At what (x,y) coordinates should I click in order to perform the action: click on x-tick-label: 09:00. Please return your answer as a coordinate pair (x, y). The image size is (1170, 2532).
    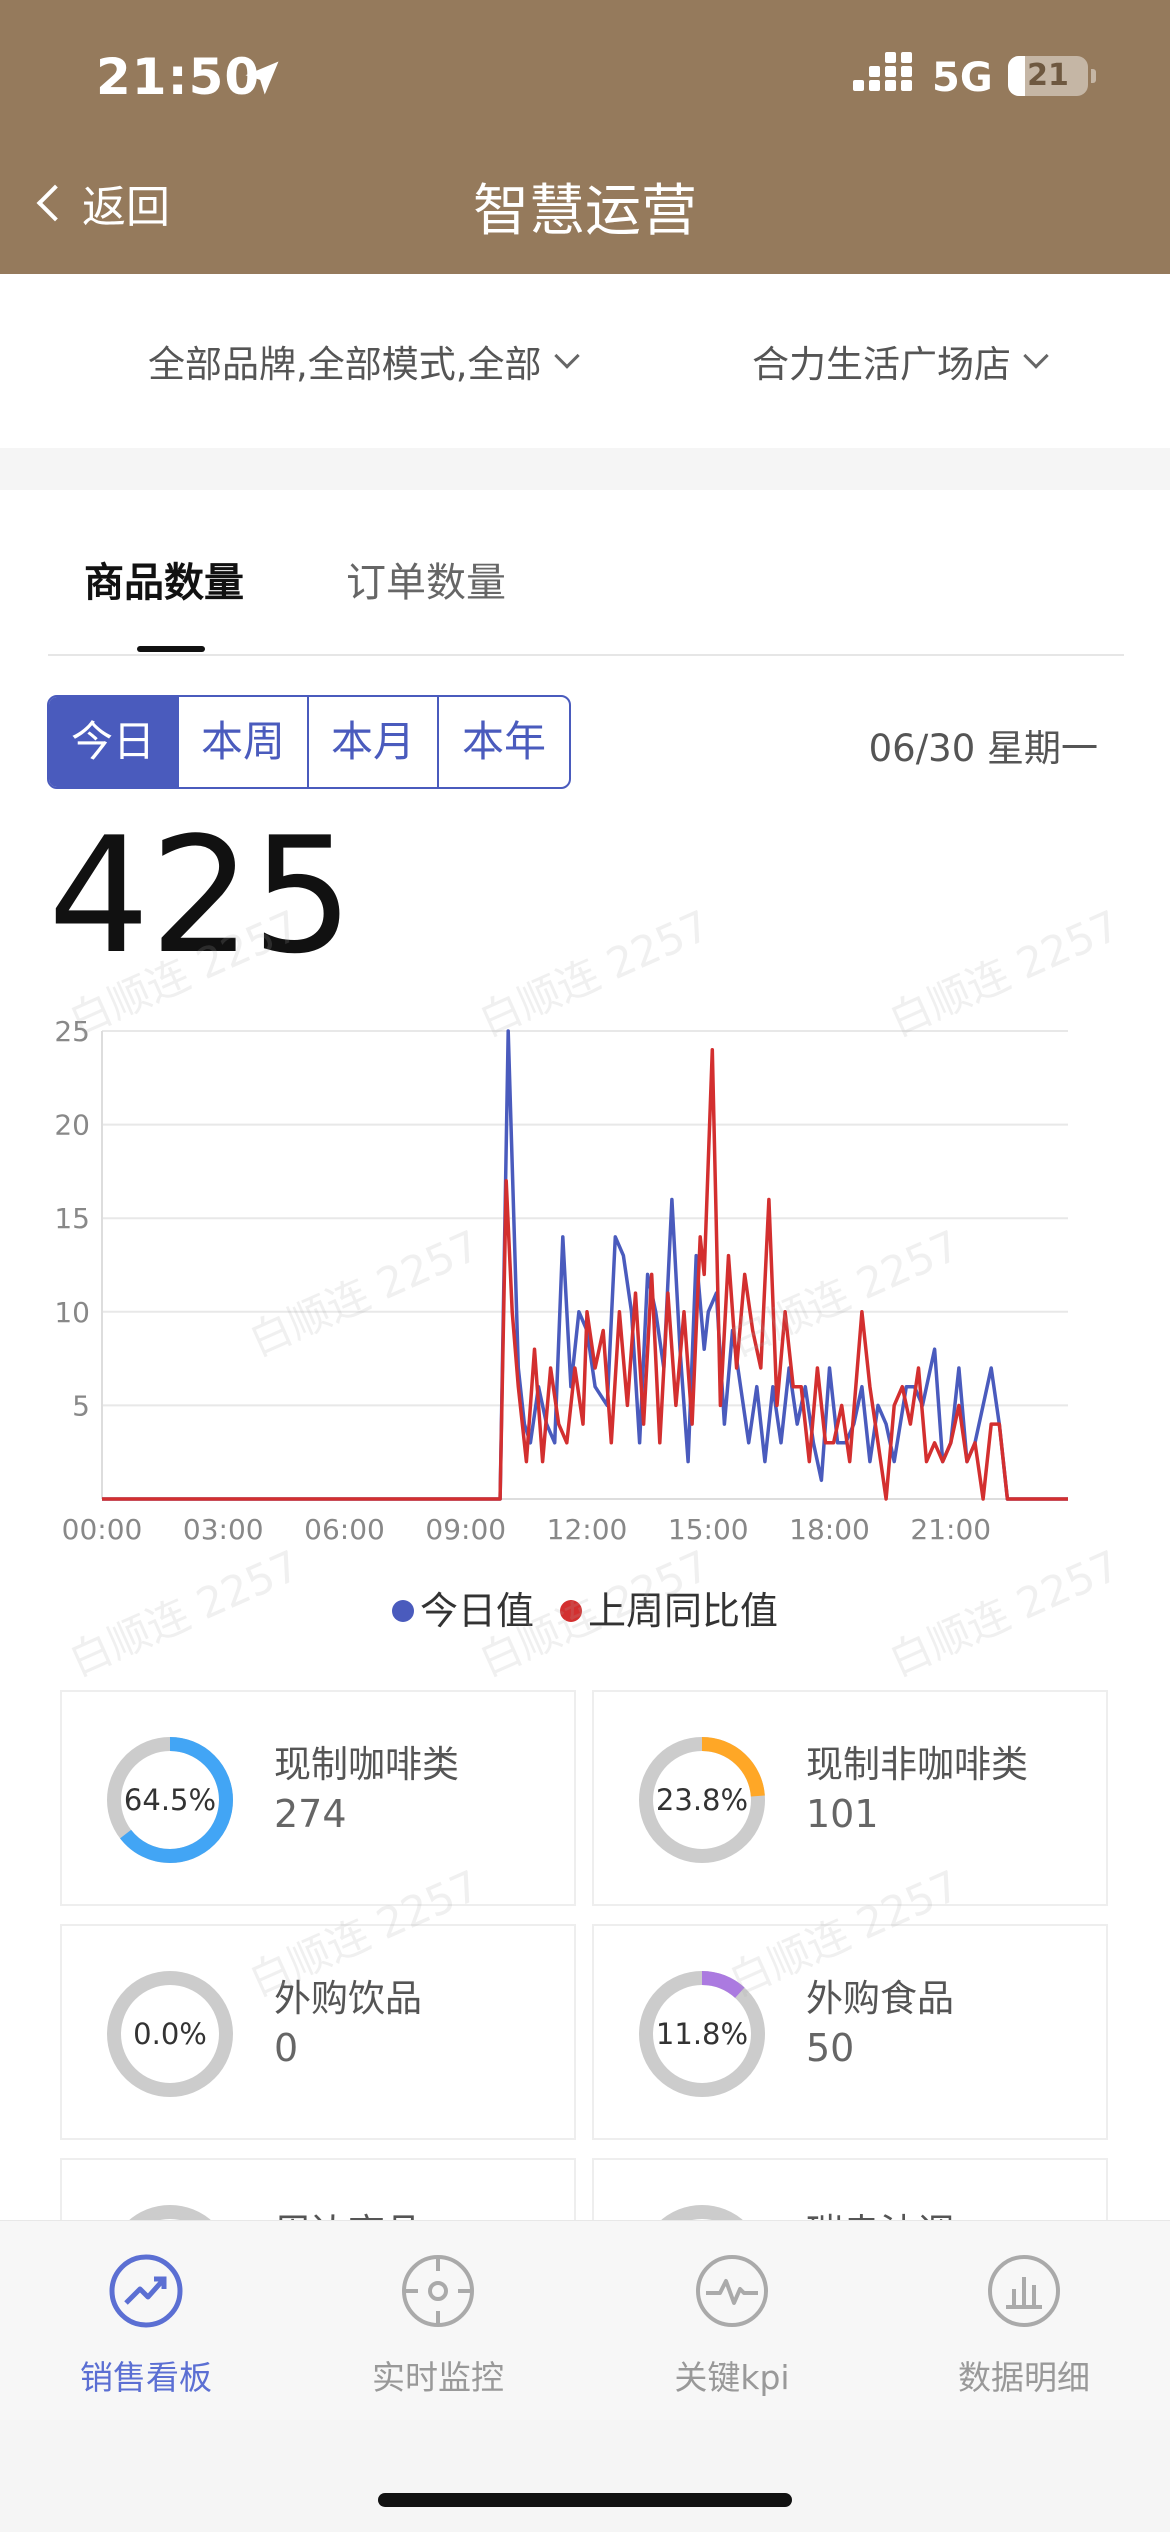
    Looking at the image, I should click on (465, 1529).